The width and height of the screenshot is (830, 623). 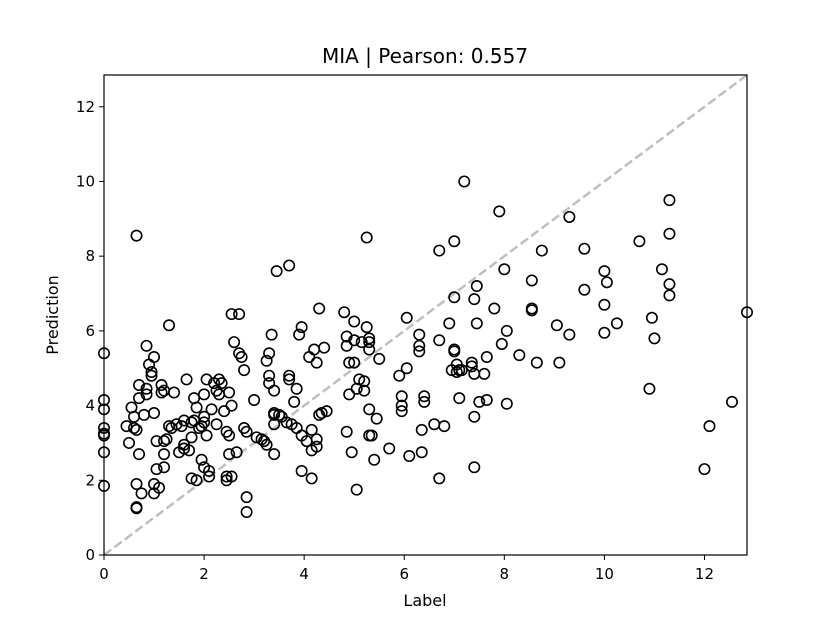 I want to click on x-tick-label: 4, so click(x=304, y=574).